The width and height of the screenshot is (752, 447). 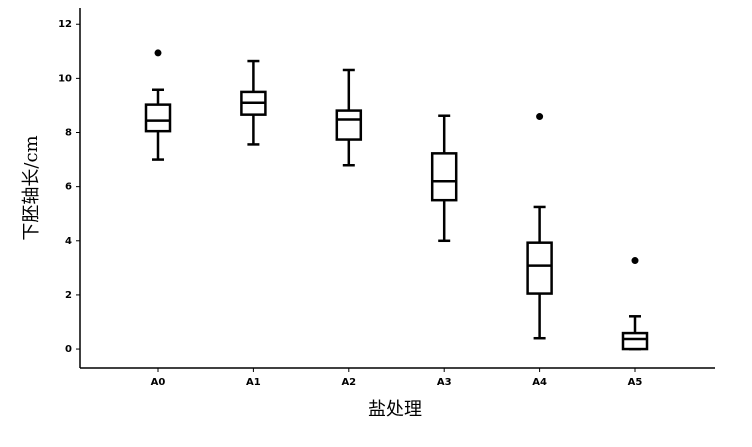 What do you see at coordinates (539, 382) in the screenshot?
I see `x-tick-label: A4` at bounding box center [539, 382].